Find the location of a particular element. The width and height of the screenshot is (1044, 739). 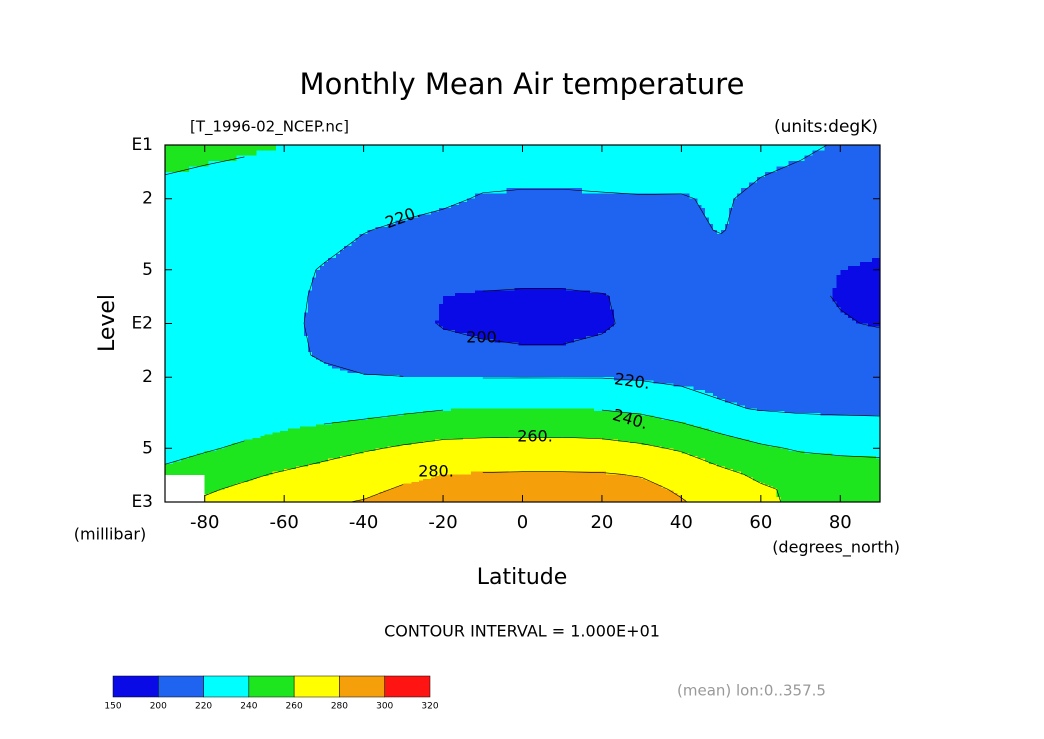

contour-line is located at coordinates (748, 188).